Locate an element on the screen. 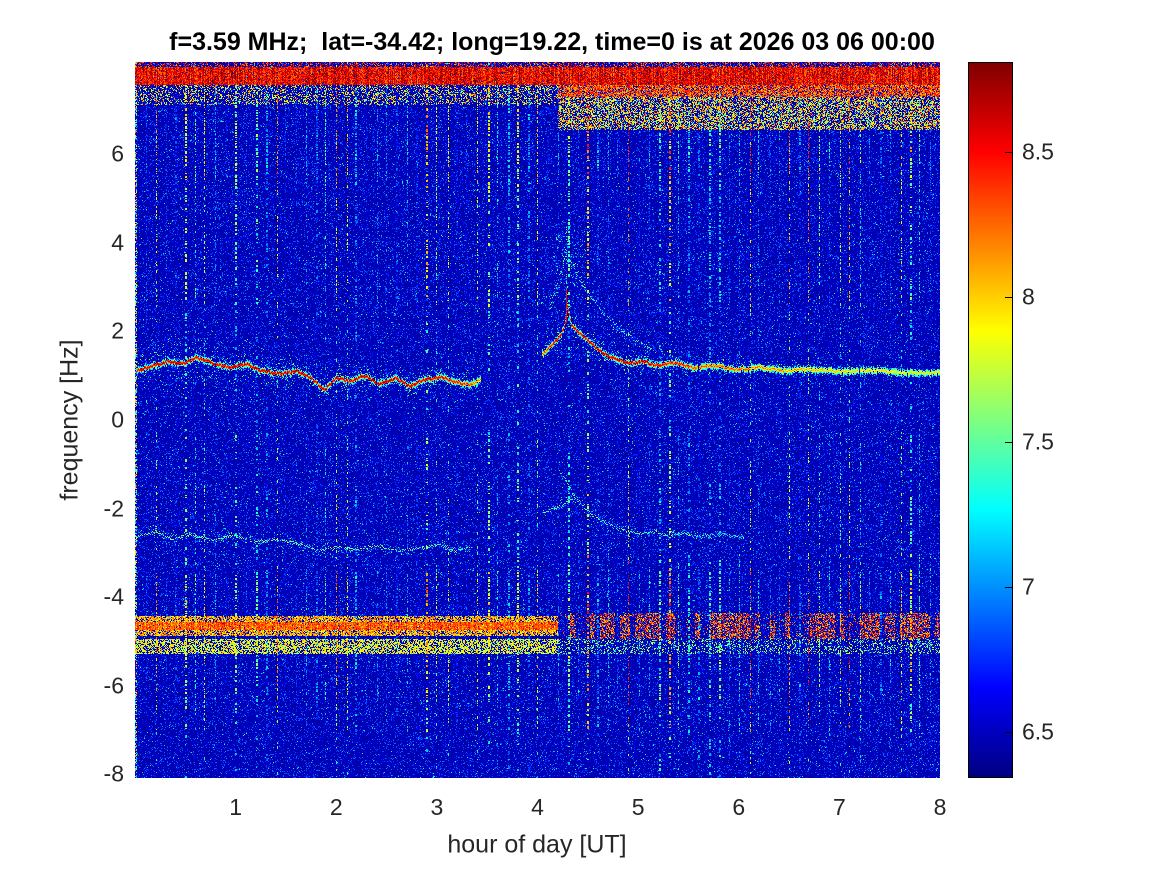  colorbar-tick-label: 8.5 is located at coordinates (1038, 151).